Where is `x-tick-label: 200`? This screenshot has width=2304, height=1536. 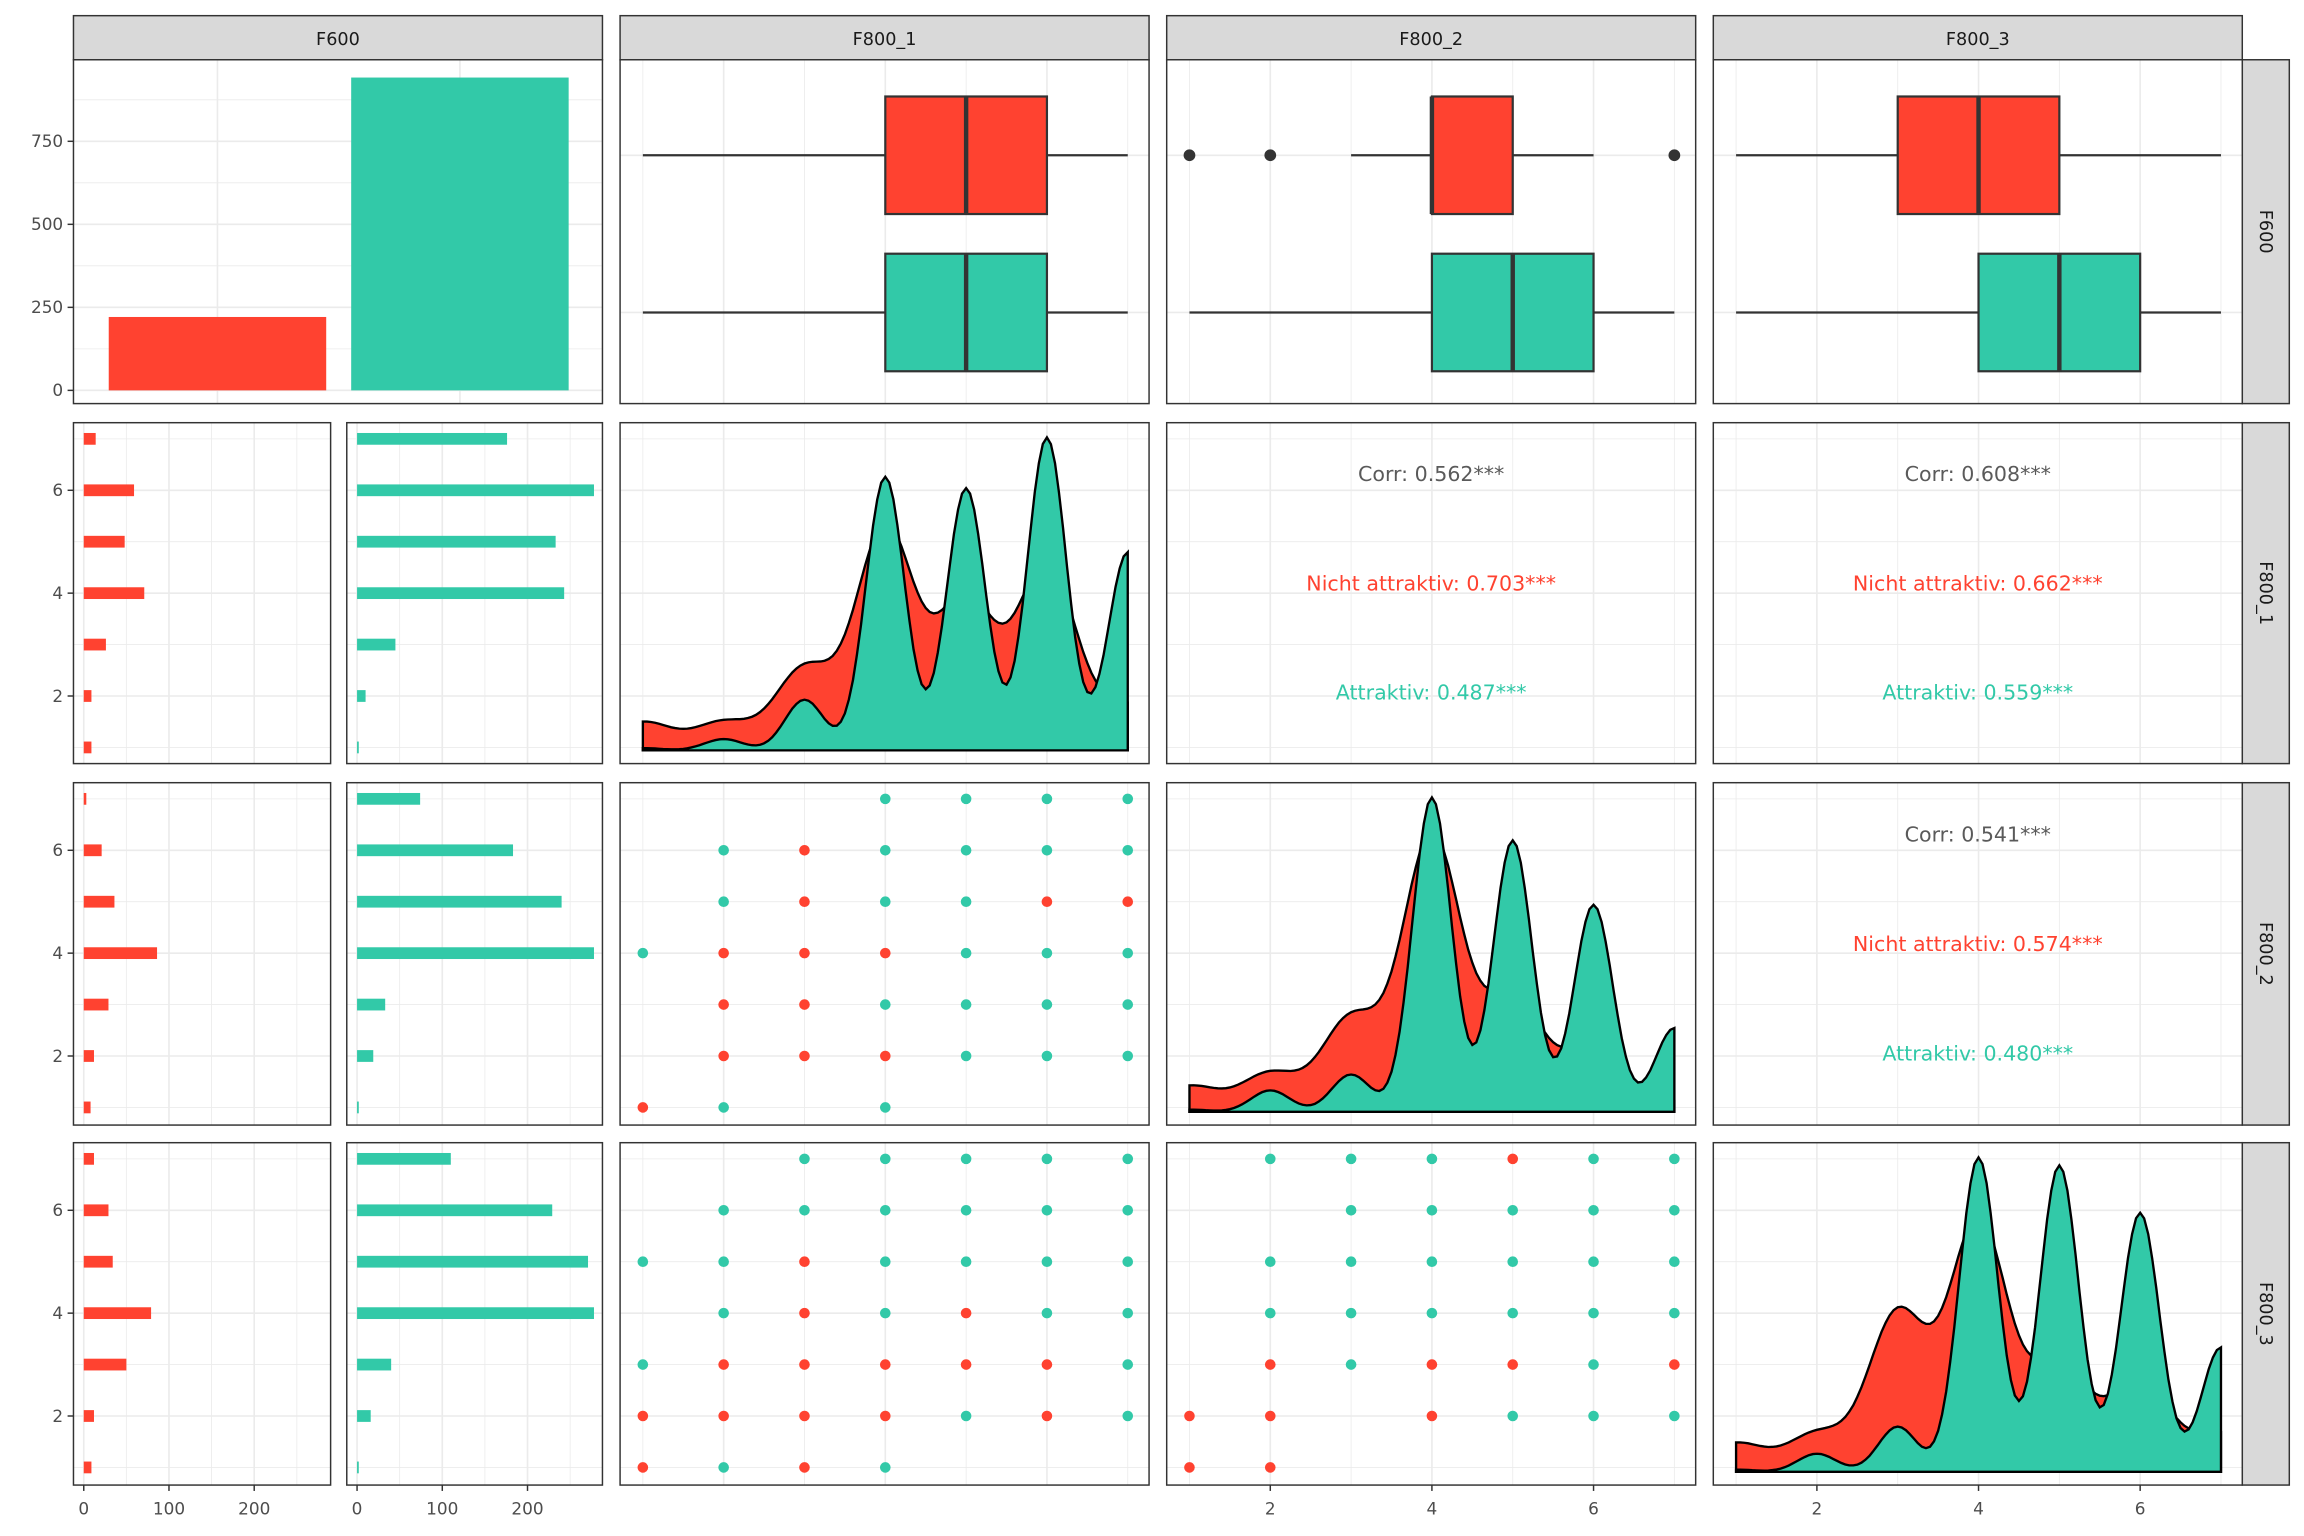
x-tick-label: 200 is located at coordinates (254, 1508).